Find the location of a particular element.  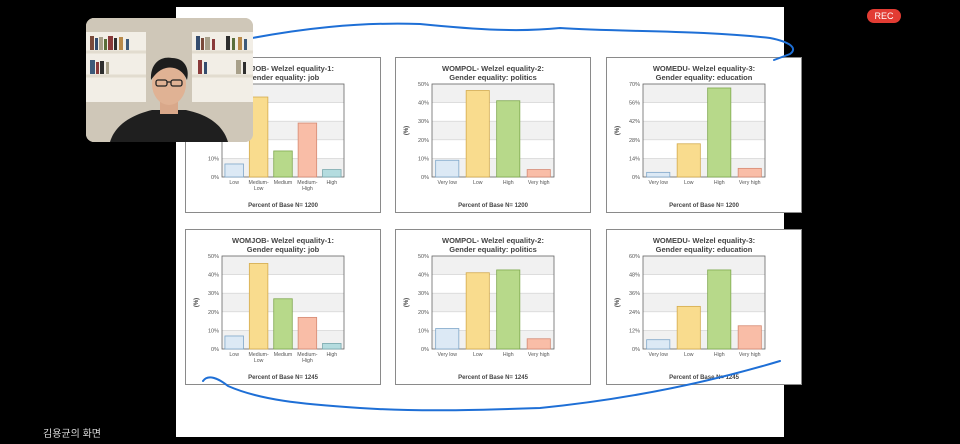

y-tick-label: 28% is located at coordinates (634, 141).